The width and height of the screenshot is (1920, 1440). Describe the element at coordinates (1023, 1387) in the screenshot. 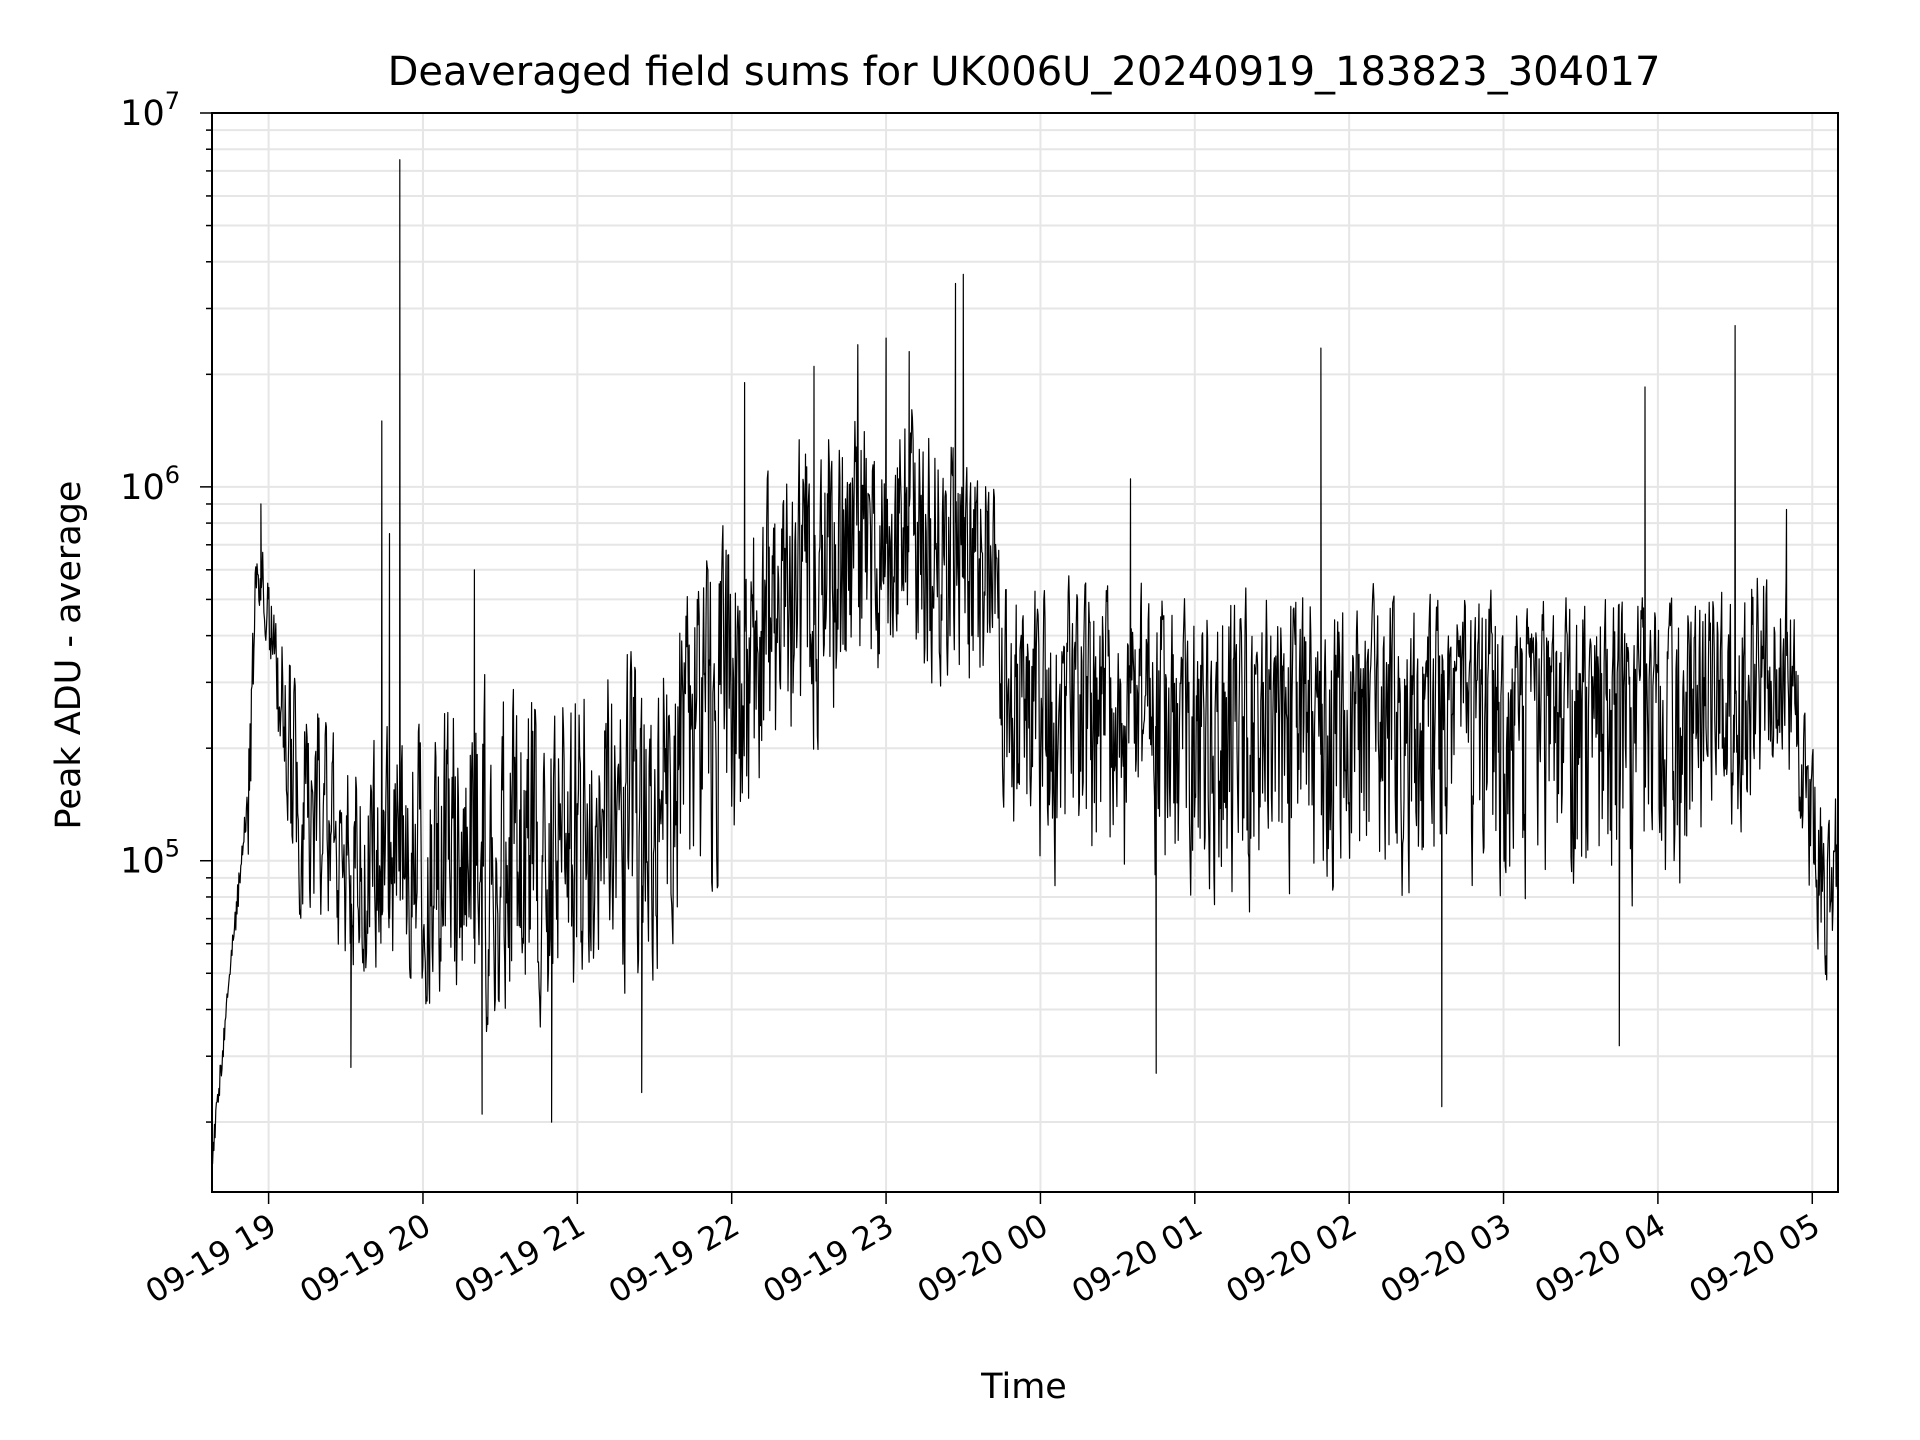

I see `x-axis-label: Time` at that location.